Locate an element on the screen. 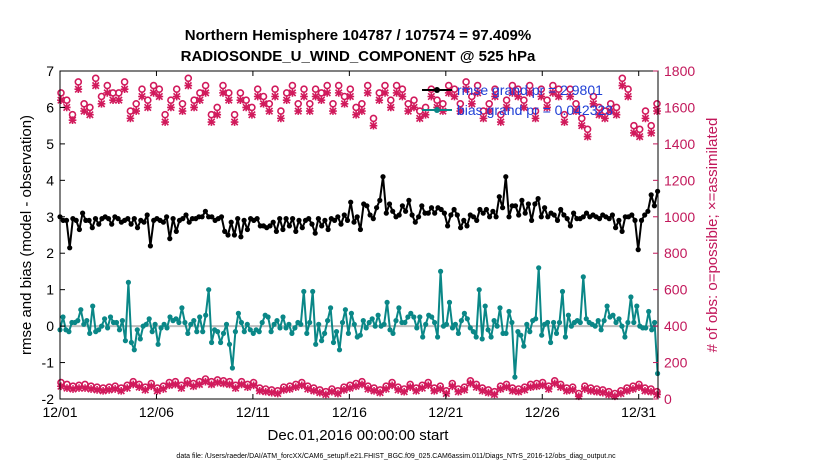  x-tick-label: 12/21 is located at coordinates (445, 412).